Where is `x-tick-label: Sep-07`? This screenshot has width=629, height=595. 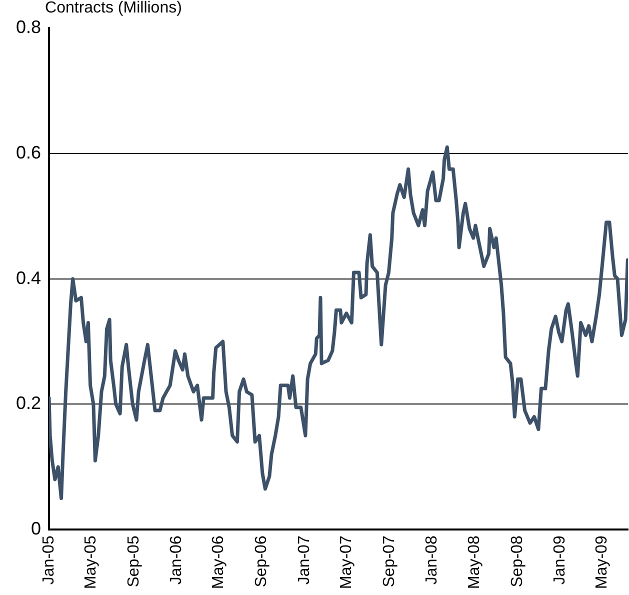 x-tick-label: Sep-07 is located at coordinates (389, 562).